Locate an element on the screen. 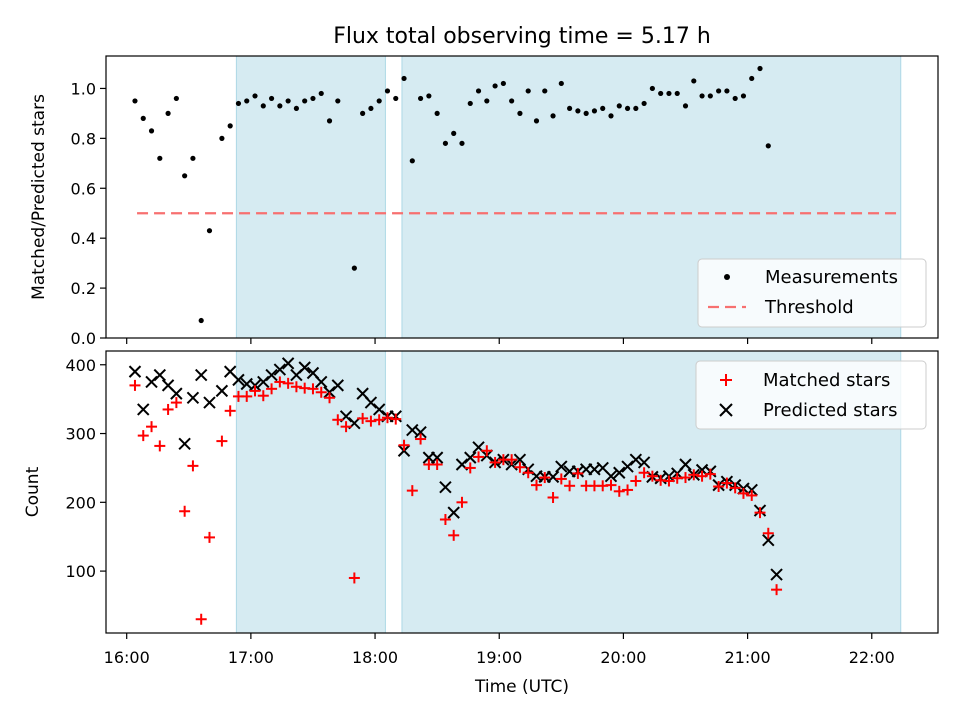 This screenshot has width=960, height=720. x-tick-label: 17:00 is located at coordinates (251, 657).